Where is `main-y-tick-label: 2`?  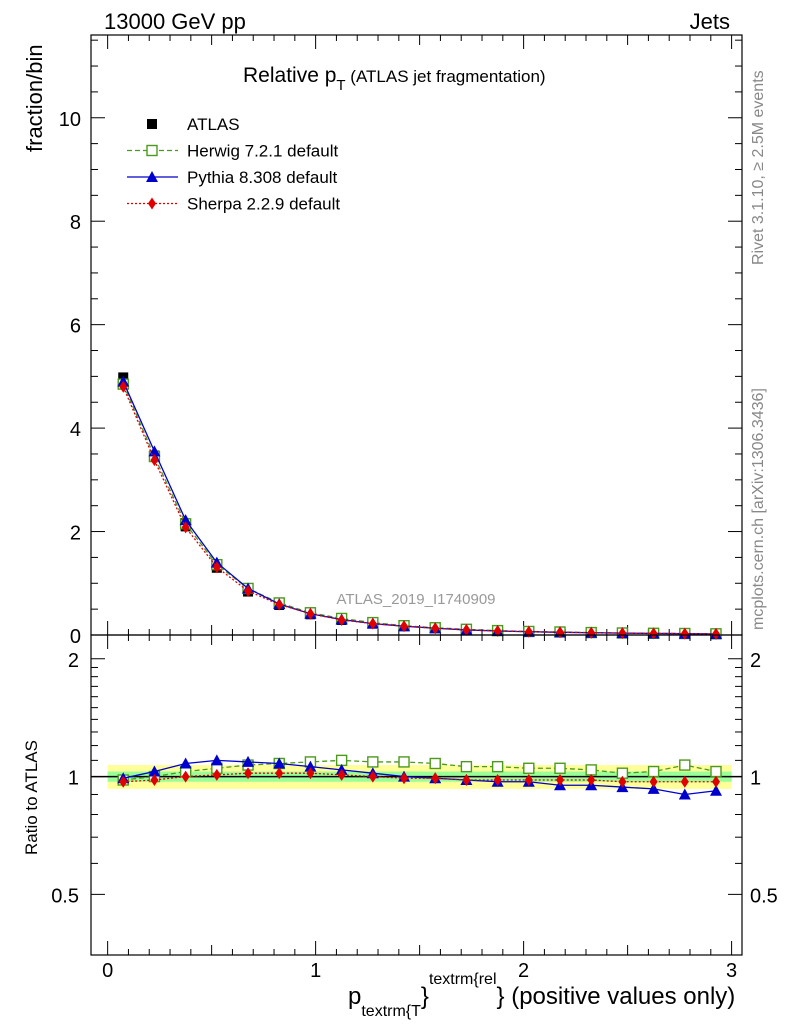
main-y-tick-label: 2 is located at coordinates (75, 534).